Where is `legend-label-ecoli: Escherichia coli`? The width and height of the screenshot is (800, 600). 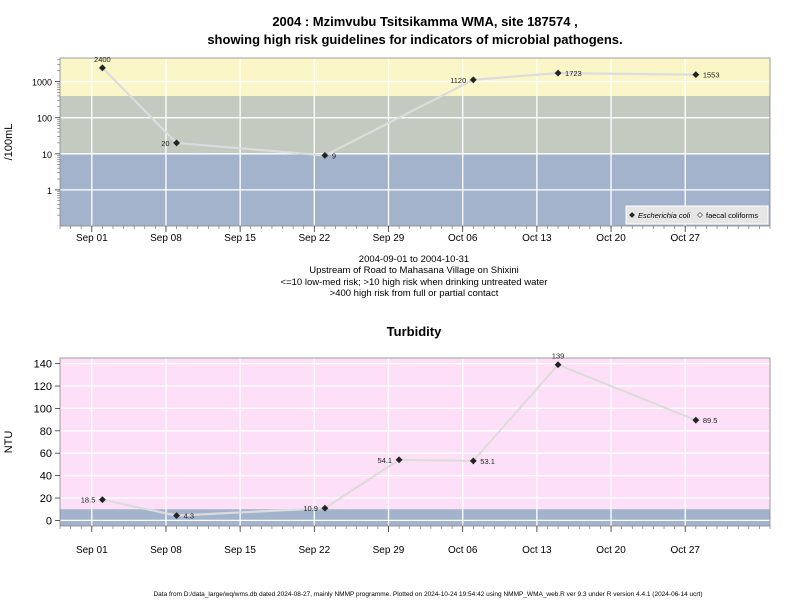
legend-label-ecoli: Escherichia coli is located at coordinates (664, 215).